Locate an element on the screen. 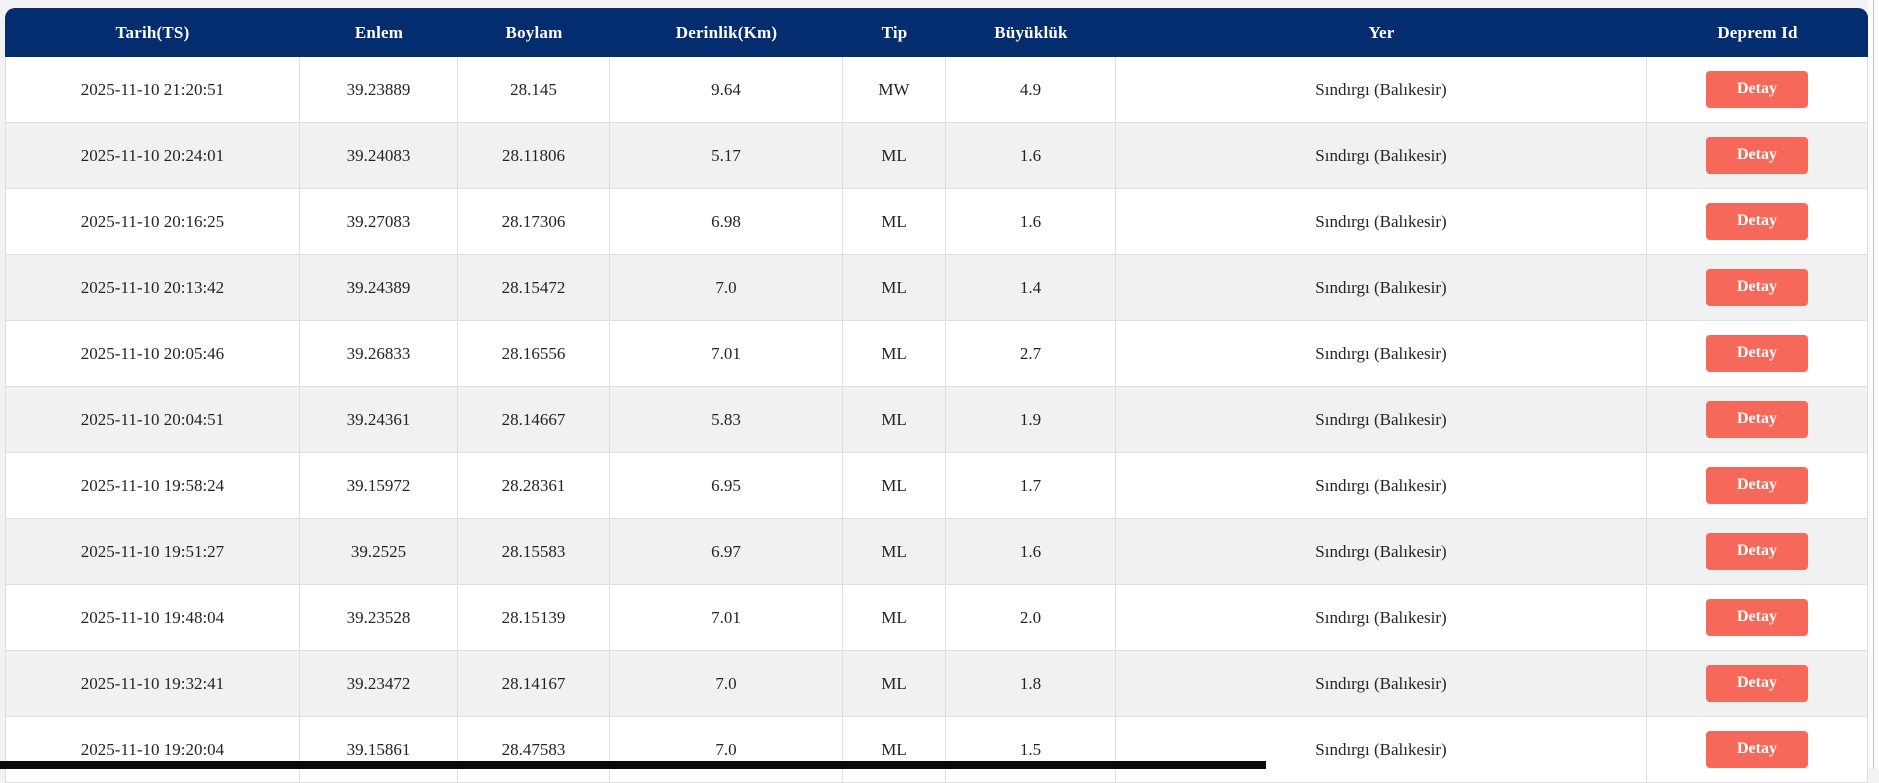 This screenshot has width=1879, height=783. cell-boylam: 28.15472 is located at coordinates (534, 288).